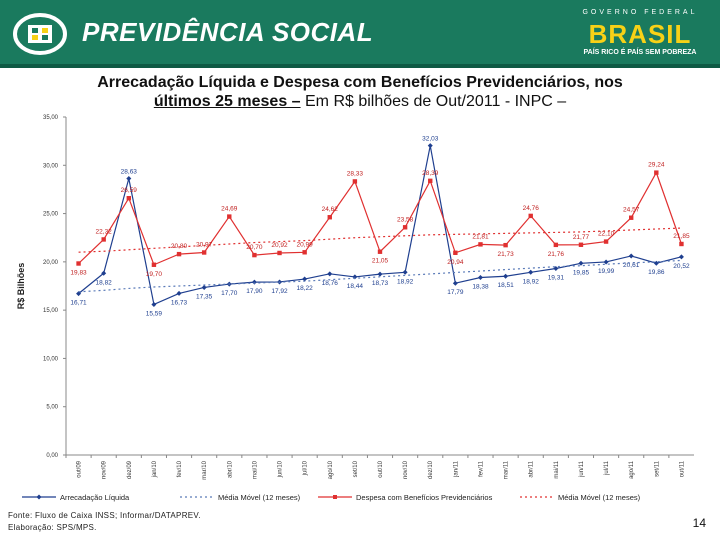 The width and height of the screenshot is (720, 540). Describe the element at coordinates (205, 469) in the screenshot. I see `x-tick-label: mar/10` at that location.